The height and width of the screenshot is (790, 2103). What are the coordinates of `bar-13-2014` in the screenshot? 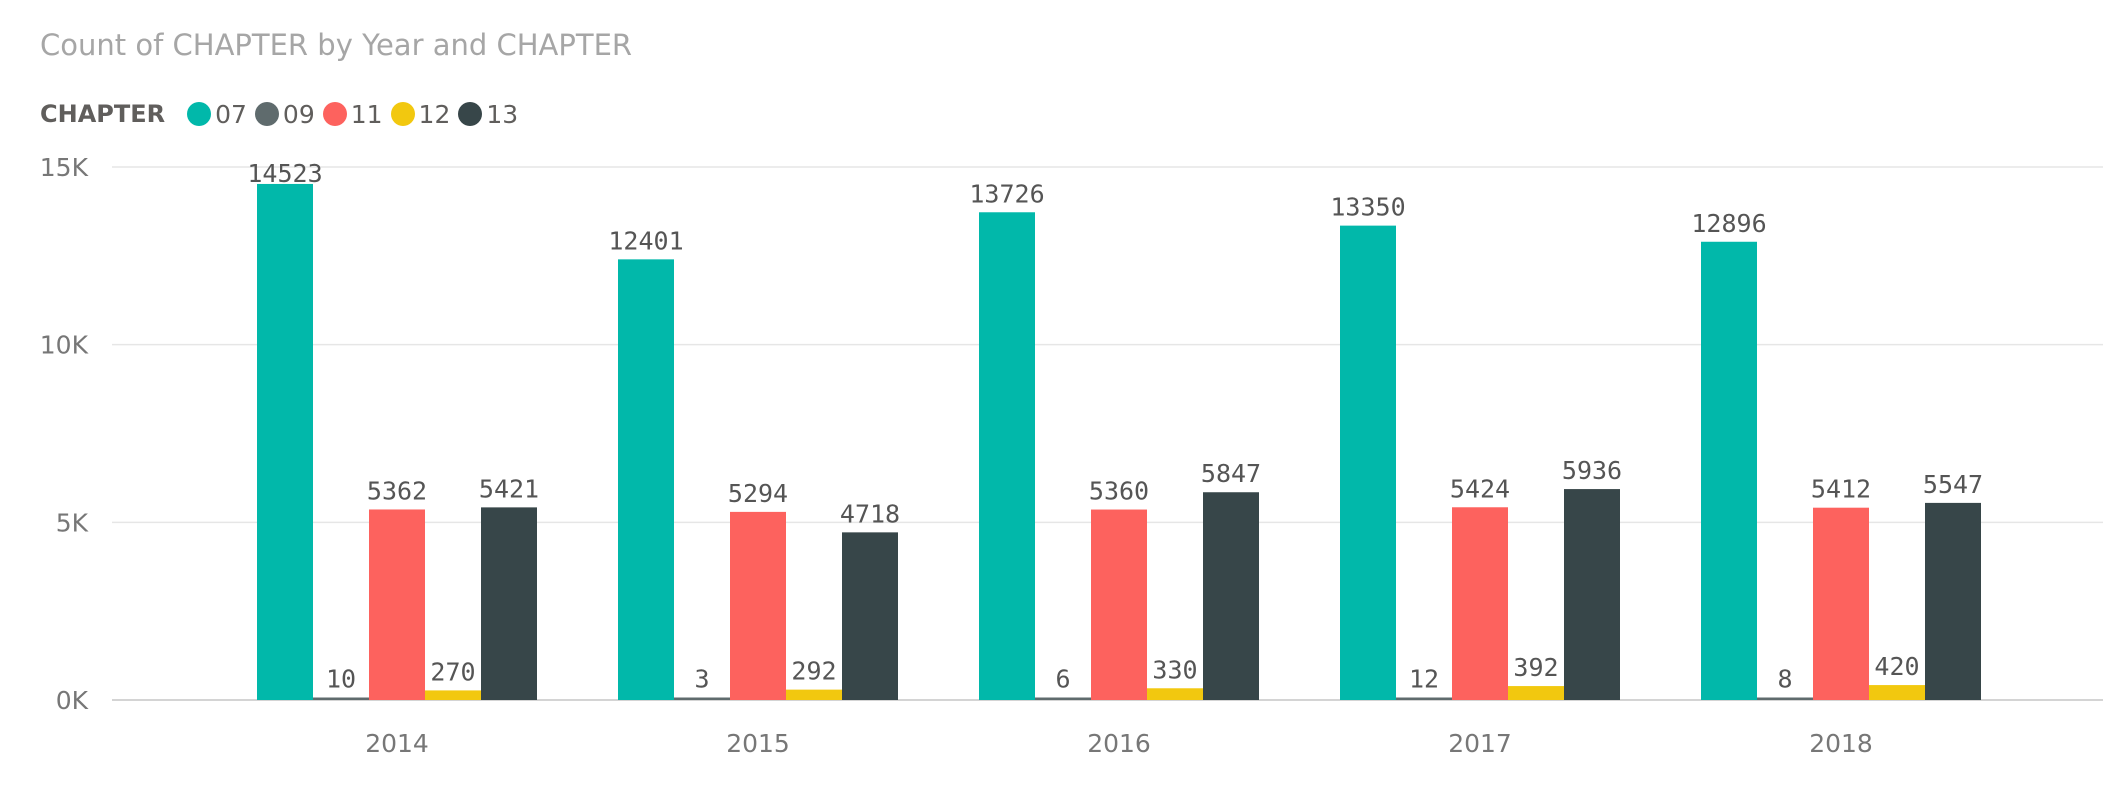 It's located at (509, 603).